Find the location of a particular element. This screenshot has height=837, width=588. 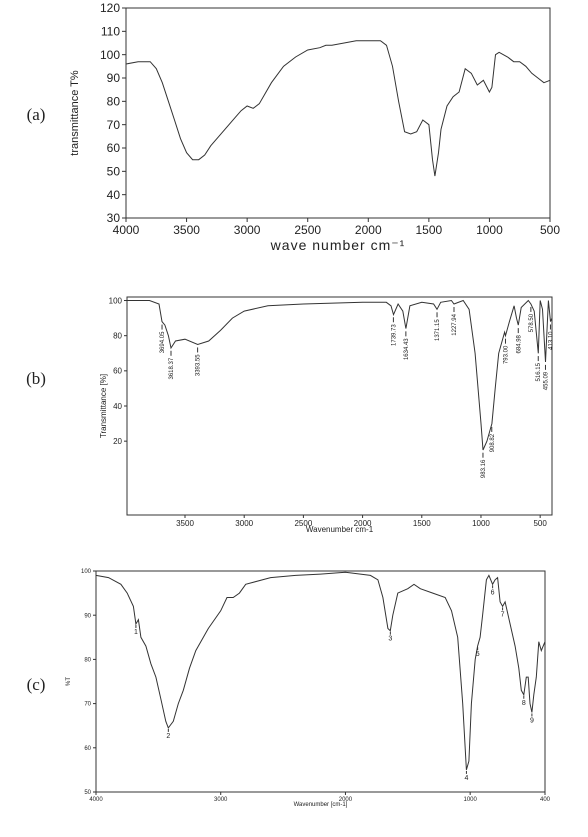

peak-label: 3393.55 is located at coordinates (199, 365).